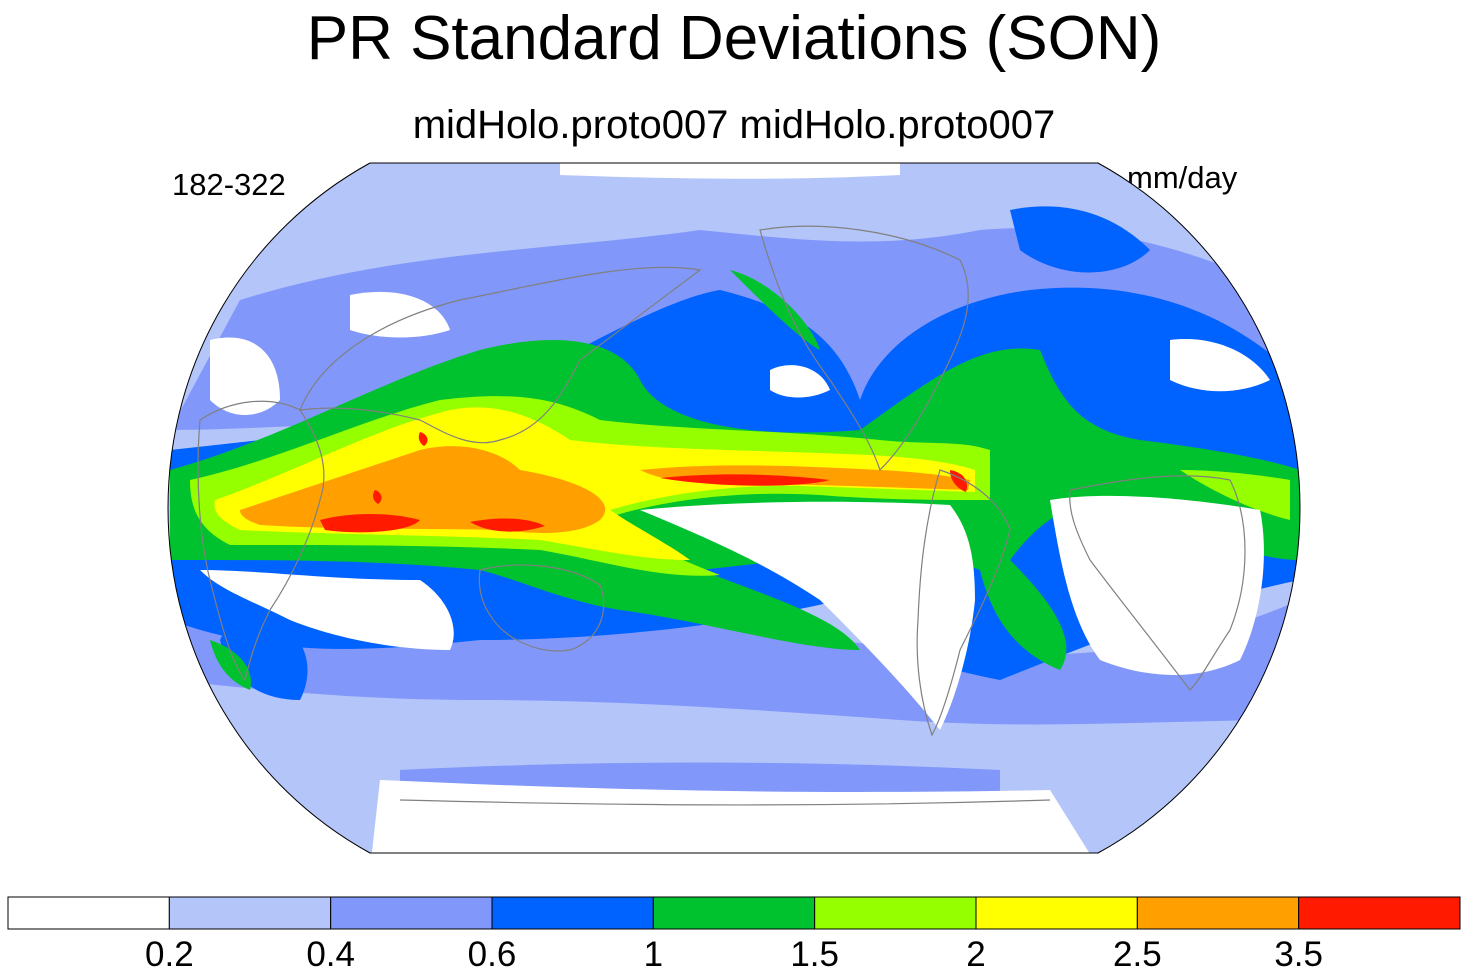 The image size is (1468, 978). Describe the element at coordinates (1182, 177) in the screenshot. I see `units-label: mm/day` at that location.